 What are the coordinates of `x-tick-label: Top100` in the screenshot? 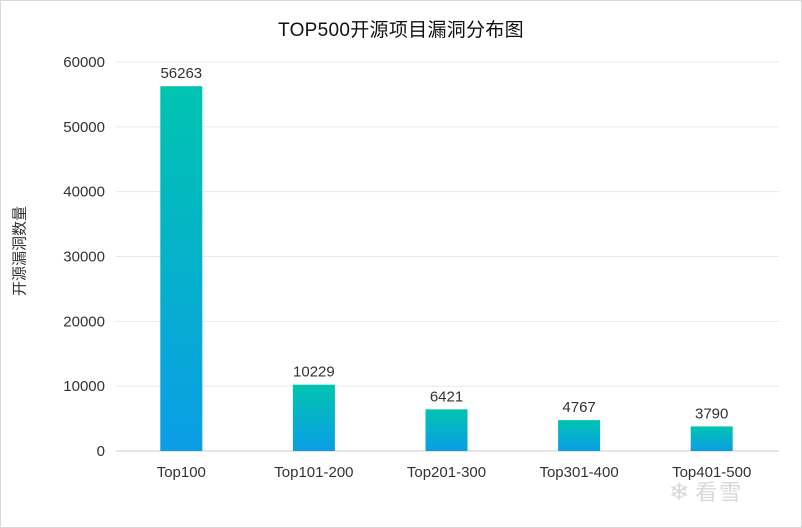 It's located at (181, 472).